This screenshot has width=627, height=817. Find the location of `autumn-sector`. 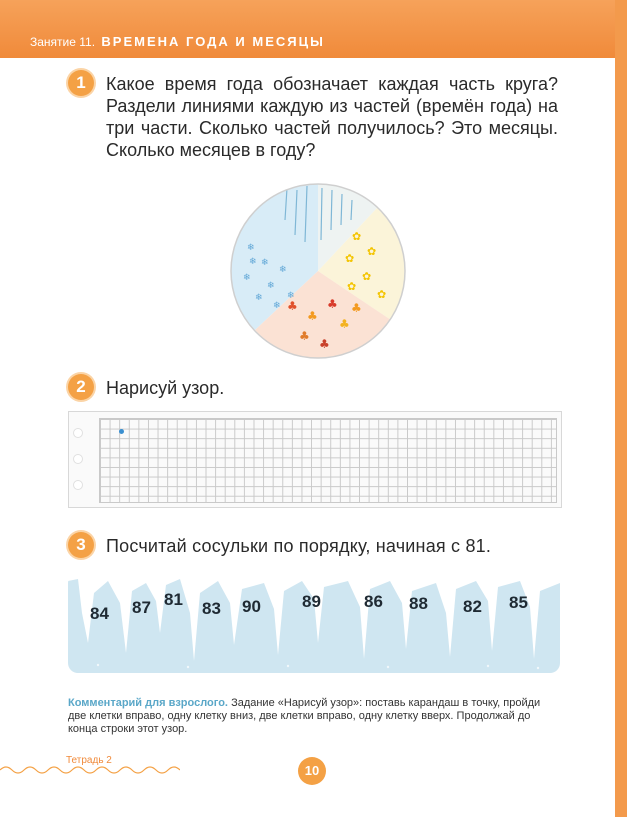

autumn-sector is located at coordinates (323, 314).